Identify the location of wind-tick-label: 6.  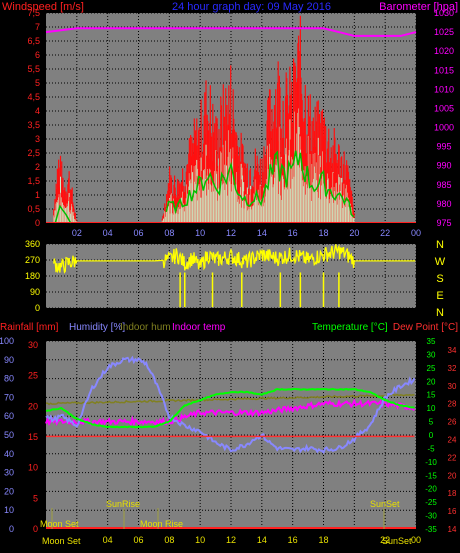
(37, 55).